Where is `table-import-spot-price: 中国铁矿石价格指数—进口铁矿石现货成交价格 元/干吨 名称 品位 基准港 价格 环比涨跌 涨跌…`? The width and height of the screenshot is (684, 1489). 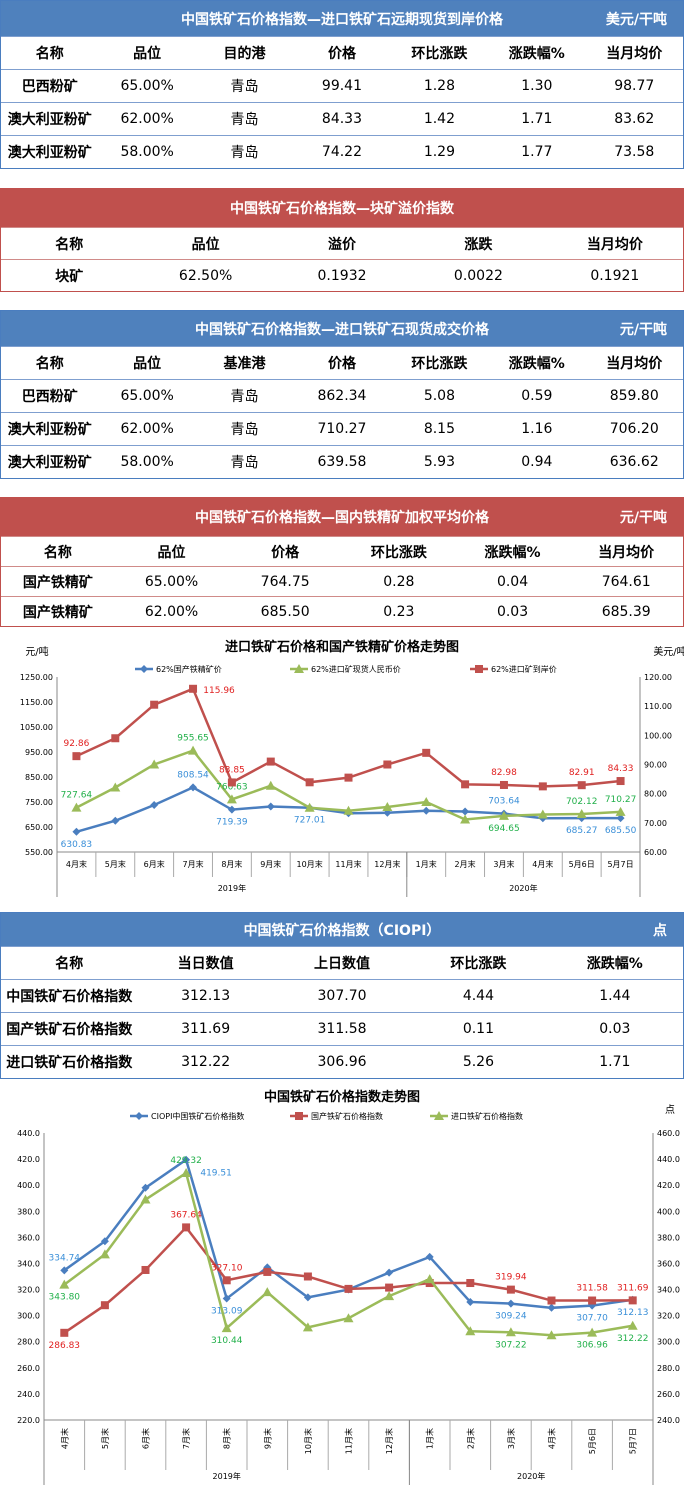 table-import-spot-price: 中国铁矿石价格指数—进口铁矿石现货成交价格 元/干吨 名称 品位 基准港 价格 环比涨跌 涨跌… is located at coordinates (342, 394).